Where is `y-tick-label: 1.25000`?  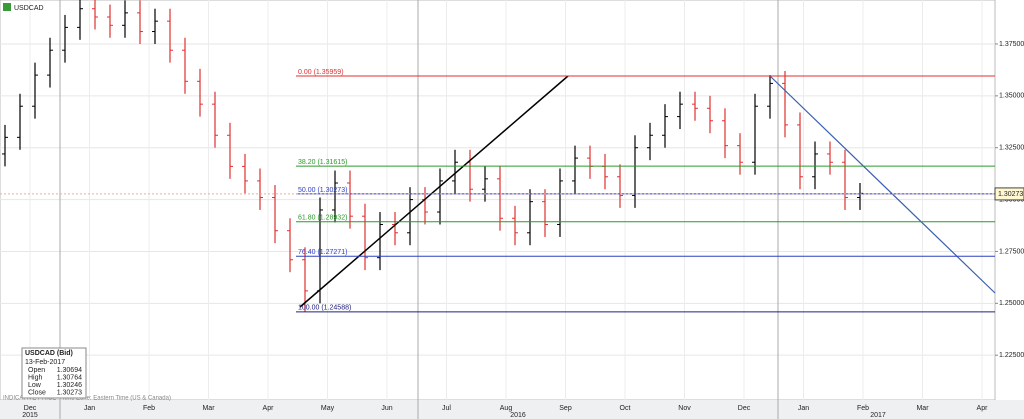 y-tick-label: 1.25000 is located at coordinates (1011, 303).